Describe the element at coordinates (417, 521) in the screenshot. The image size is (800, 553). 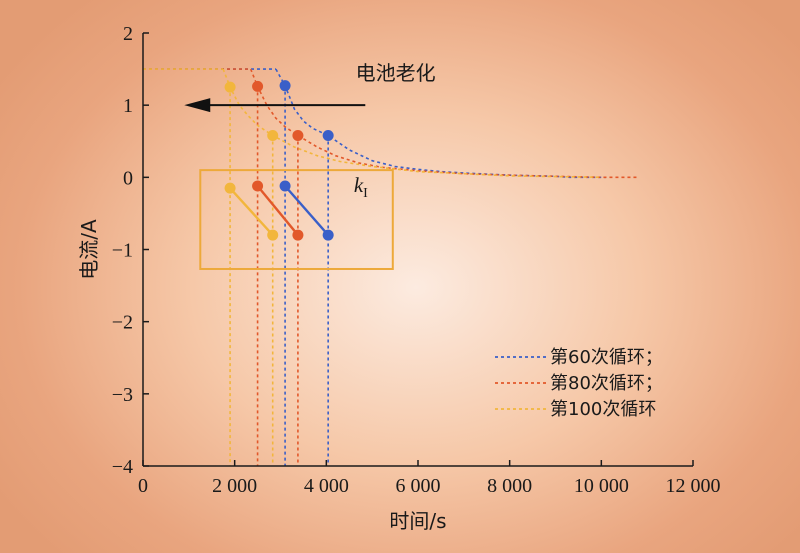
I see `x-axis-label: 时间/s` at that location.